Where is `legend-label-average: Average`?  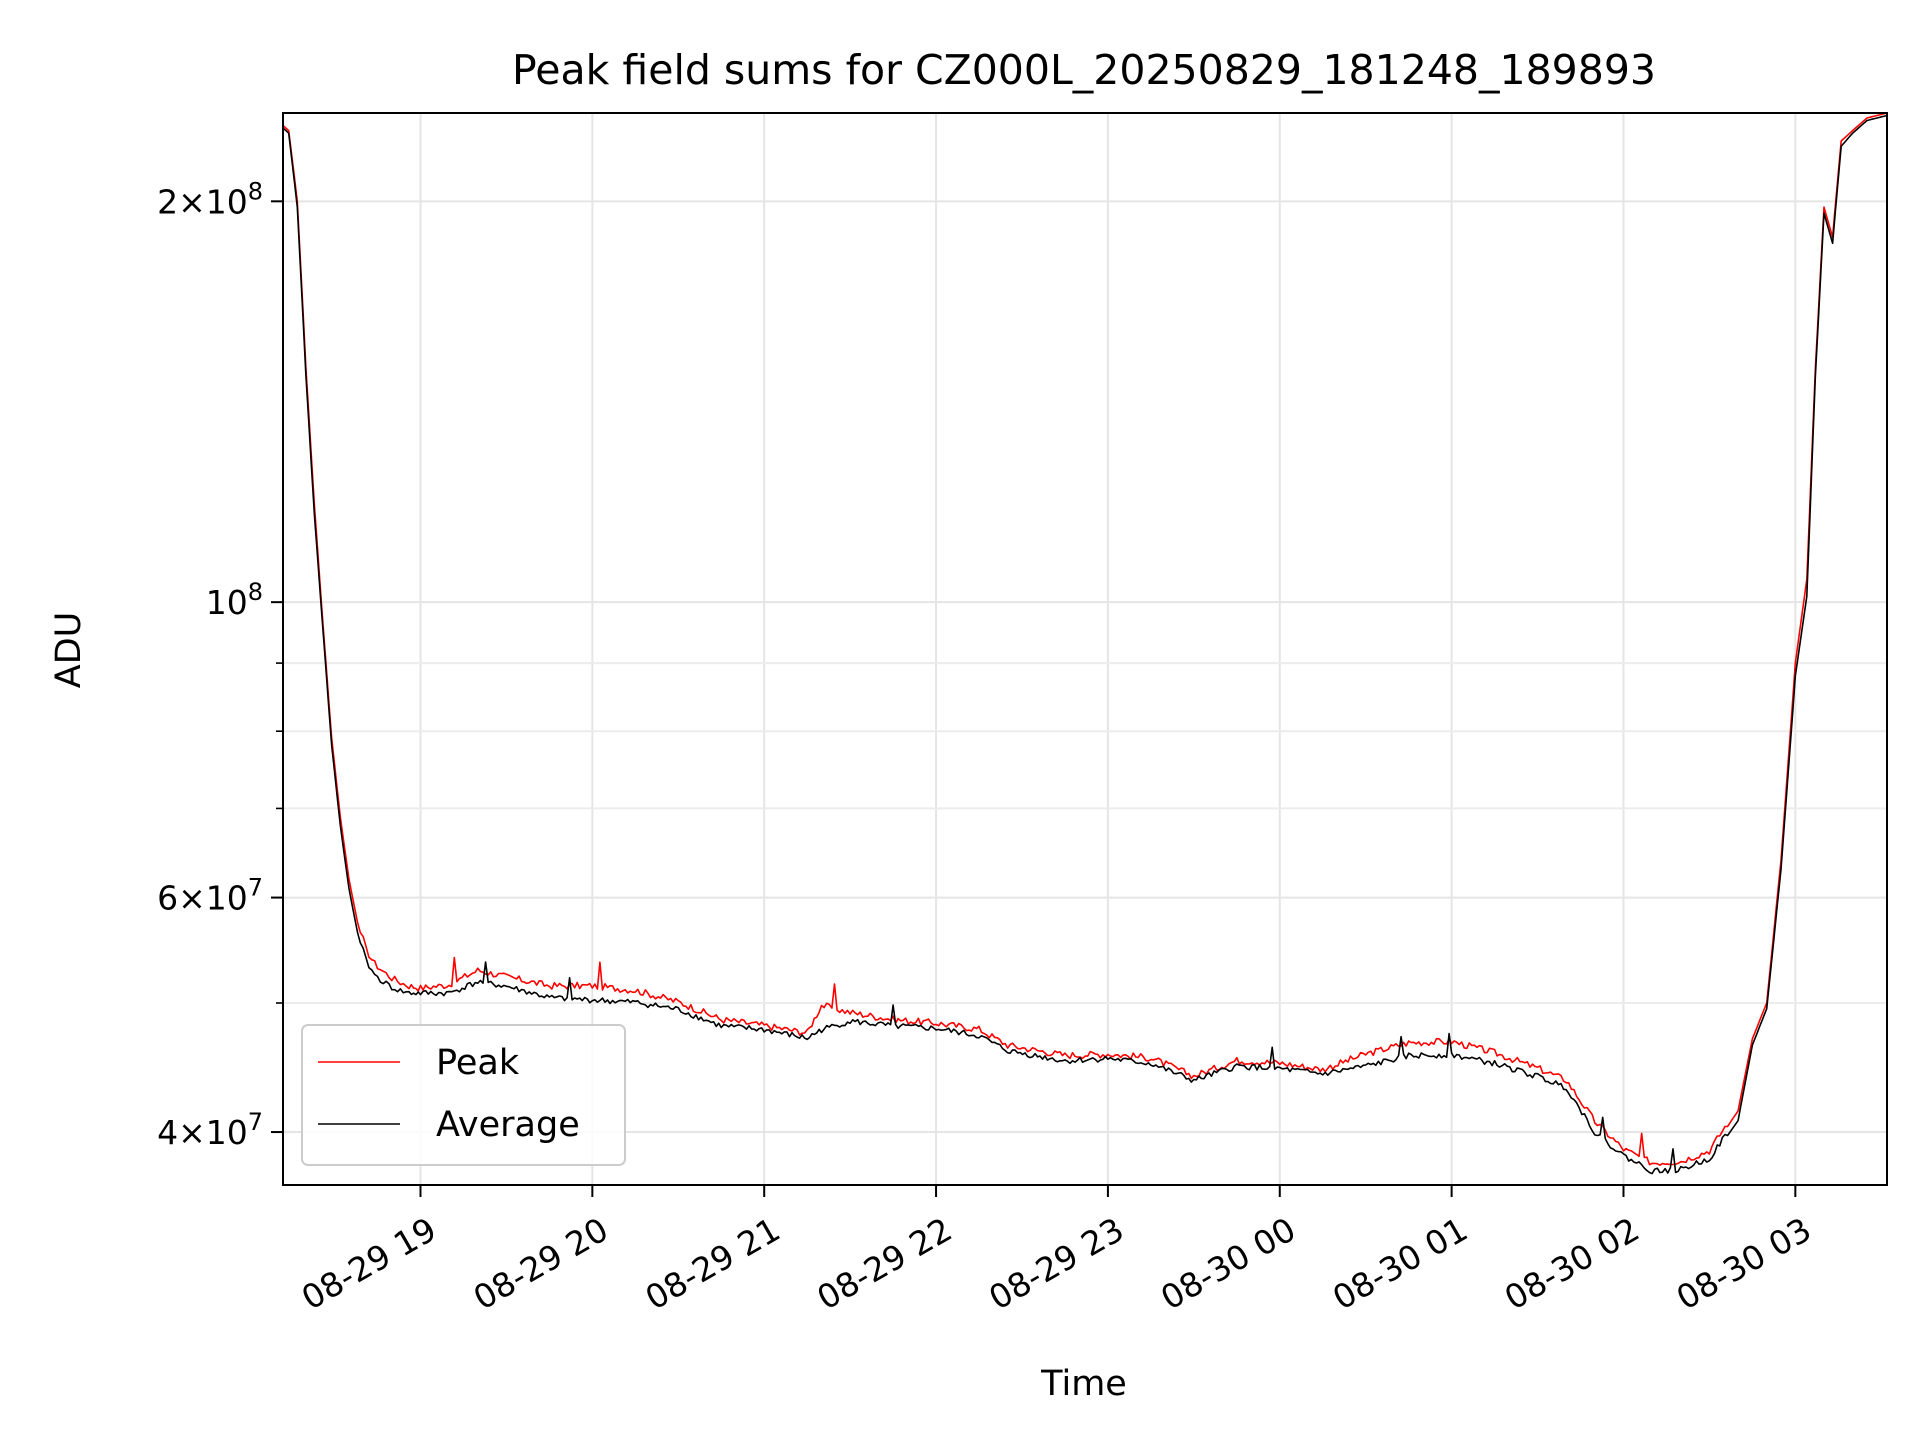
legend-label-average: Average is located at coordinates (508, 1125).